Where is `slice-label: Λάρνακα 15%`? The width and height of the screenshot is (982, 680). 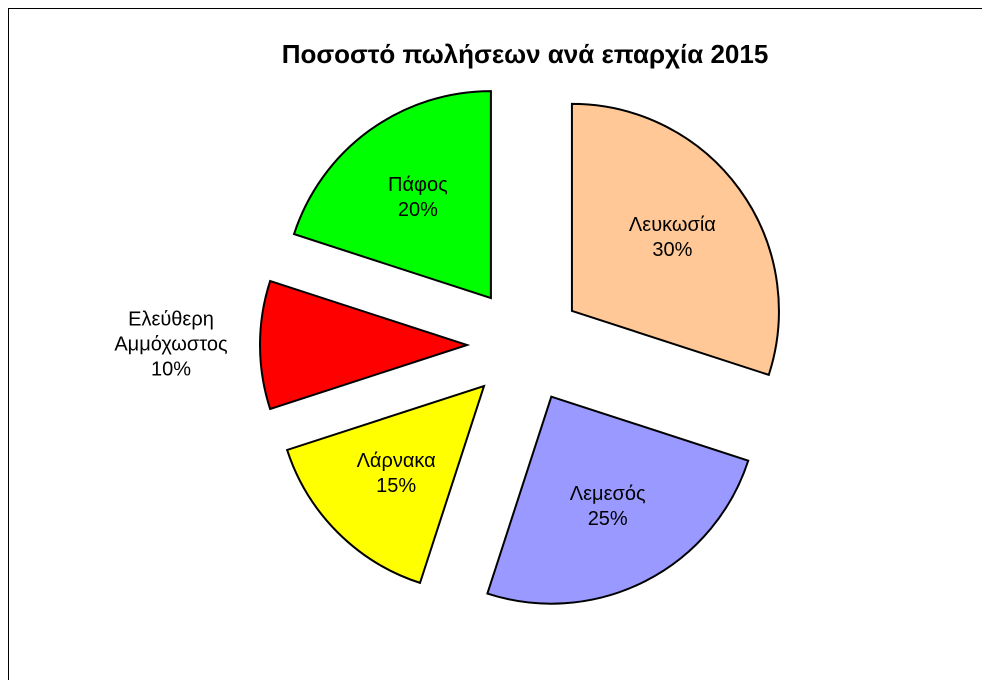
slice-label: Λάρνακα 15% is located at coordinates (396, 474).